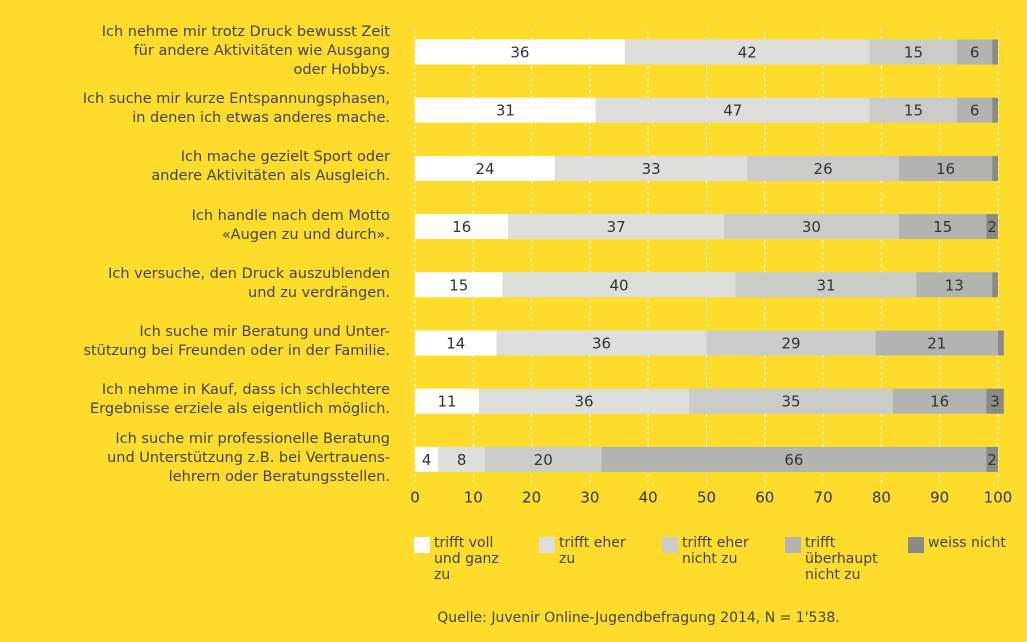 The width and height of the screenshot is (1027, 642). Describe the element at coordinates (466, 559) in the screenshot. I see `legend-label: trifft voll und ganz zu` at that location.